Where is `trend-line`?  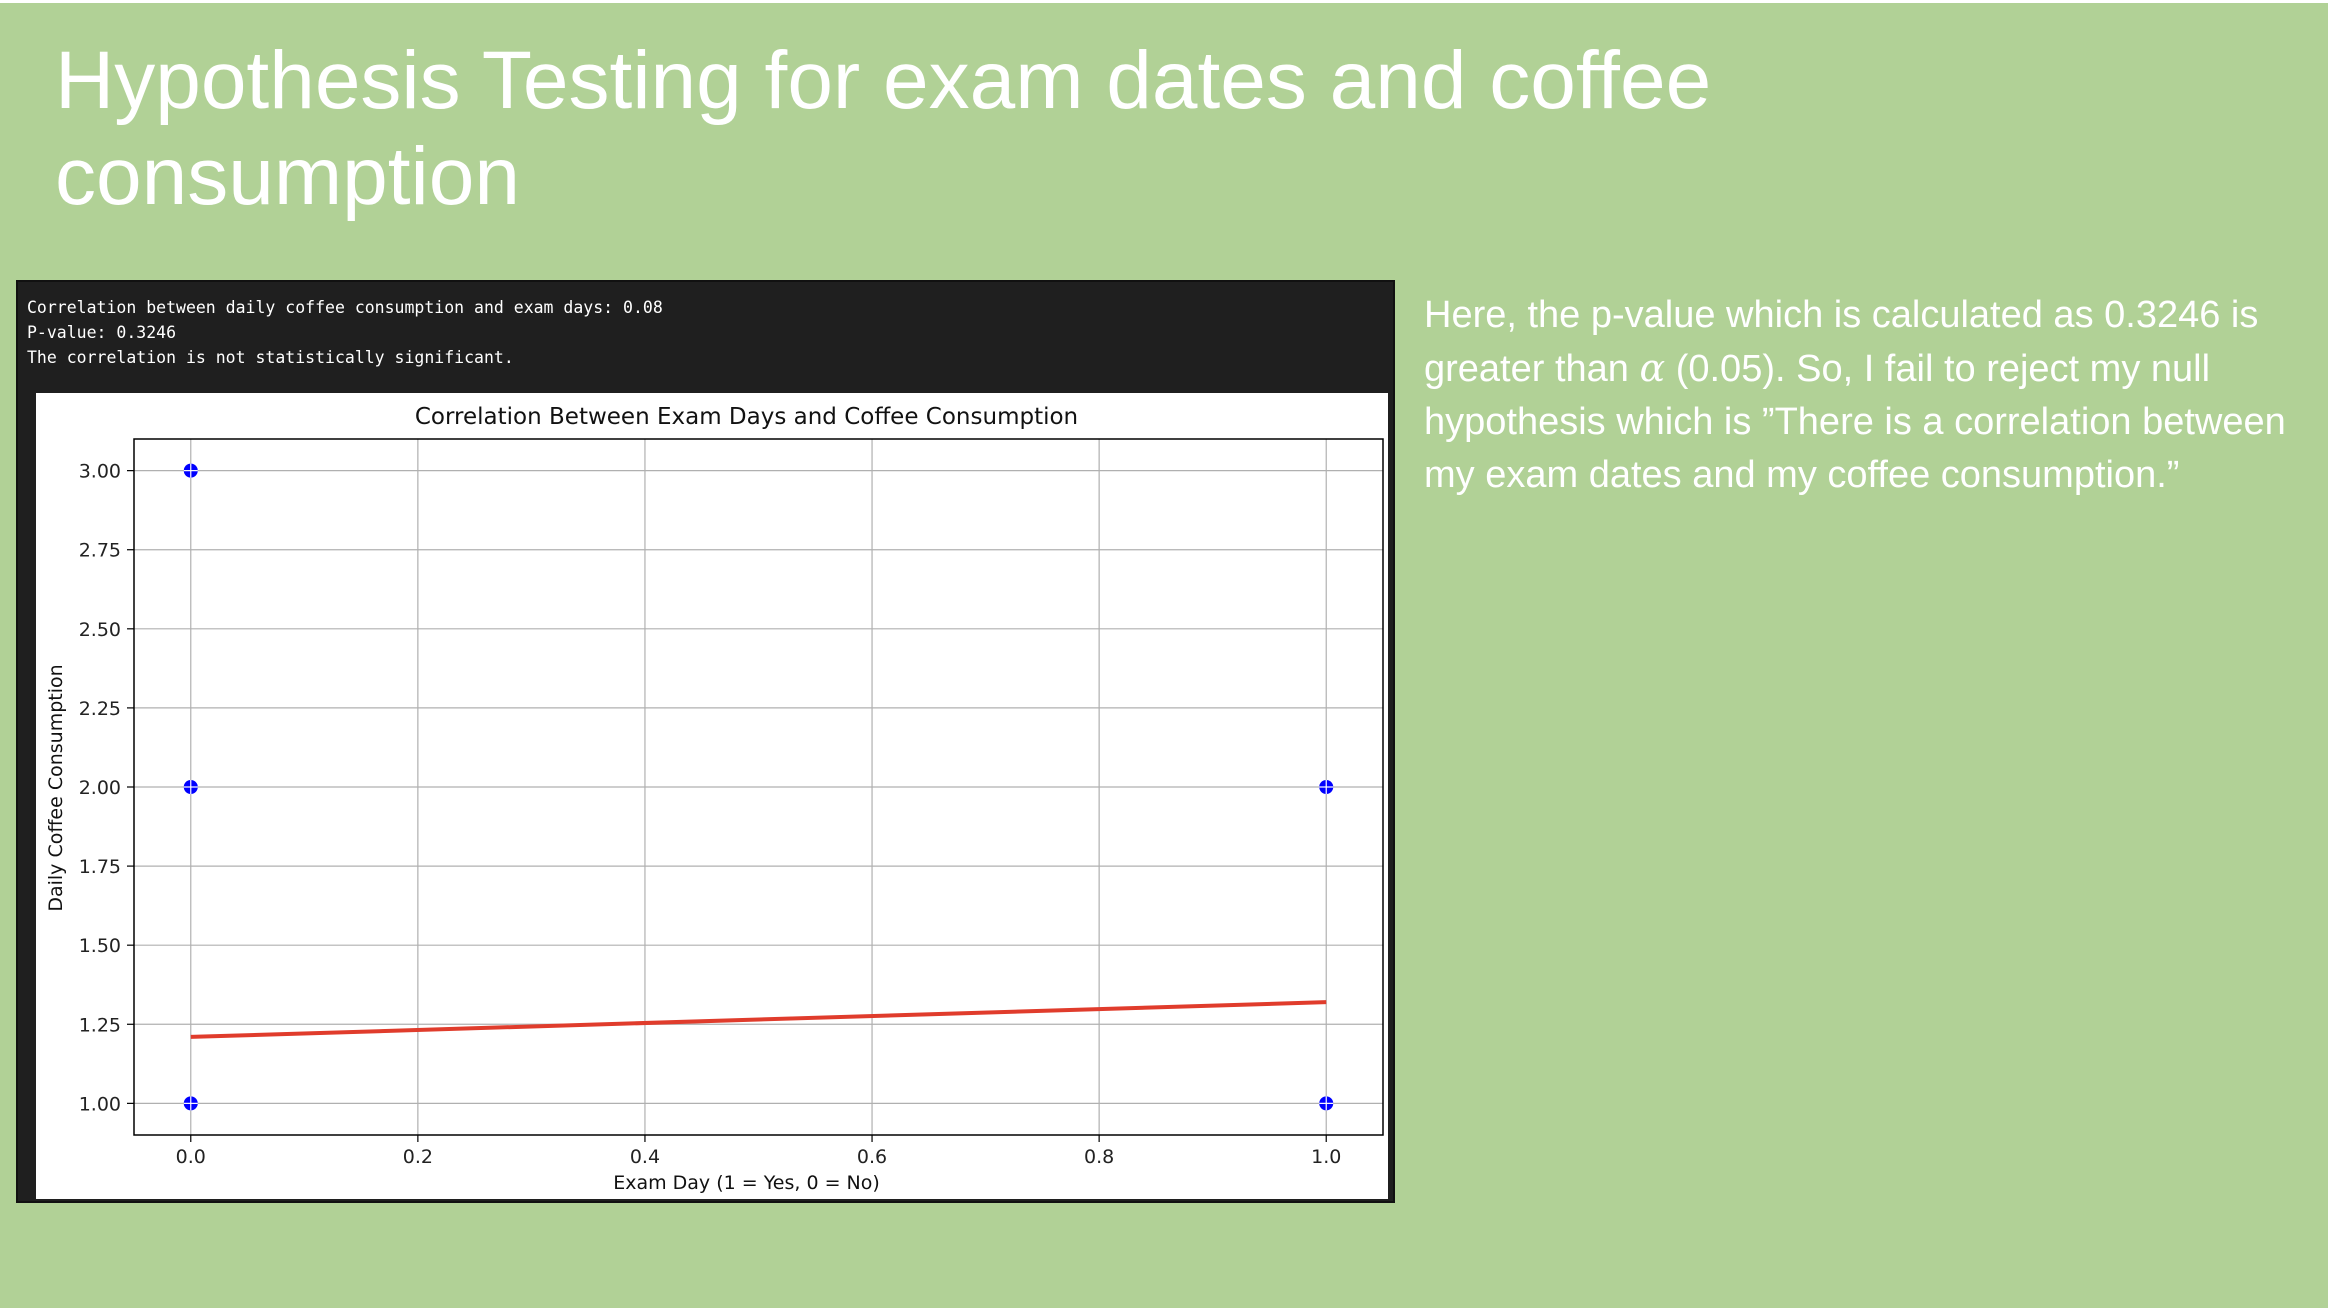 trend-line is located at coordinates (758, 1019).